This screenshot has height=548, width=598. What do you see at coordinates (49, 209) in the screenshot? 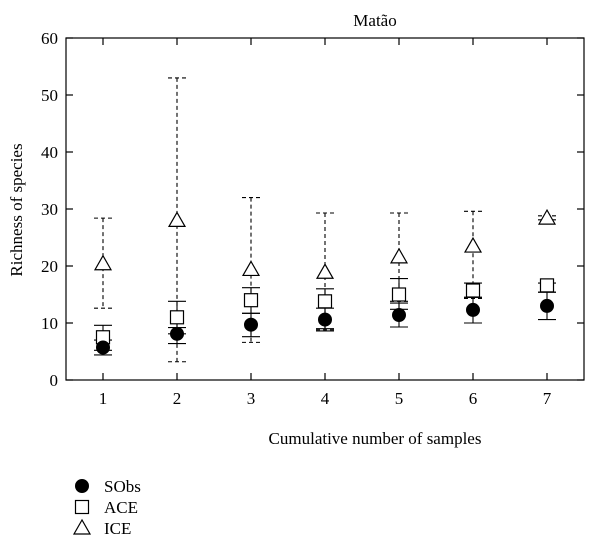
I see `y-tick-label: 30` at bounding box center [49, 209].